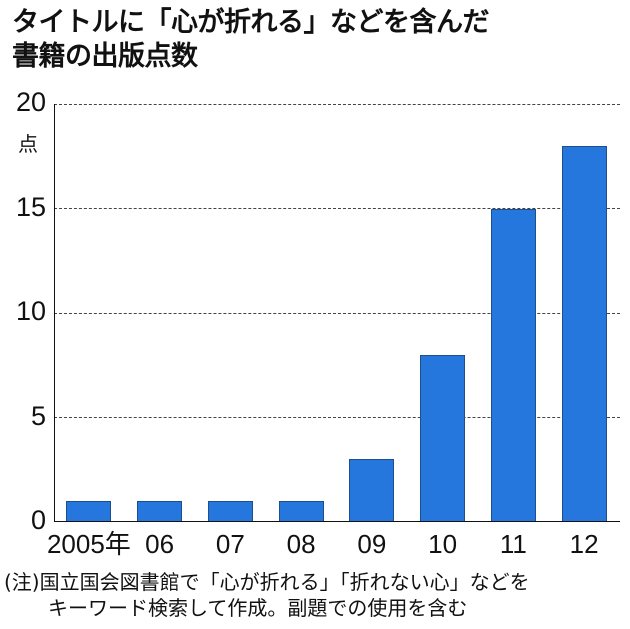  I want to click on y-axis-line, so click(54, 313).